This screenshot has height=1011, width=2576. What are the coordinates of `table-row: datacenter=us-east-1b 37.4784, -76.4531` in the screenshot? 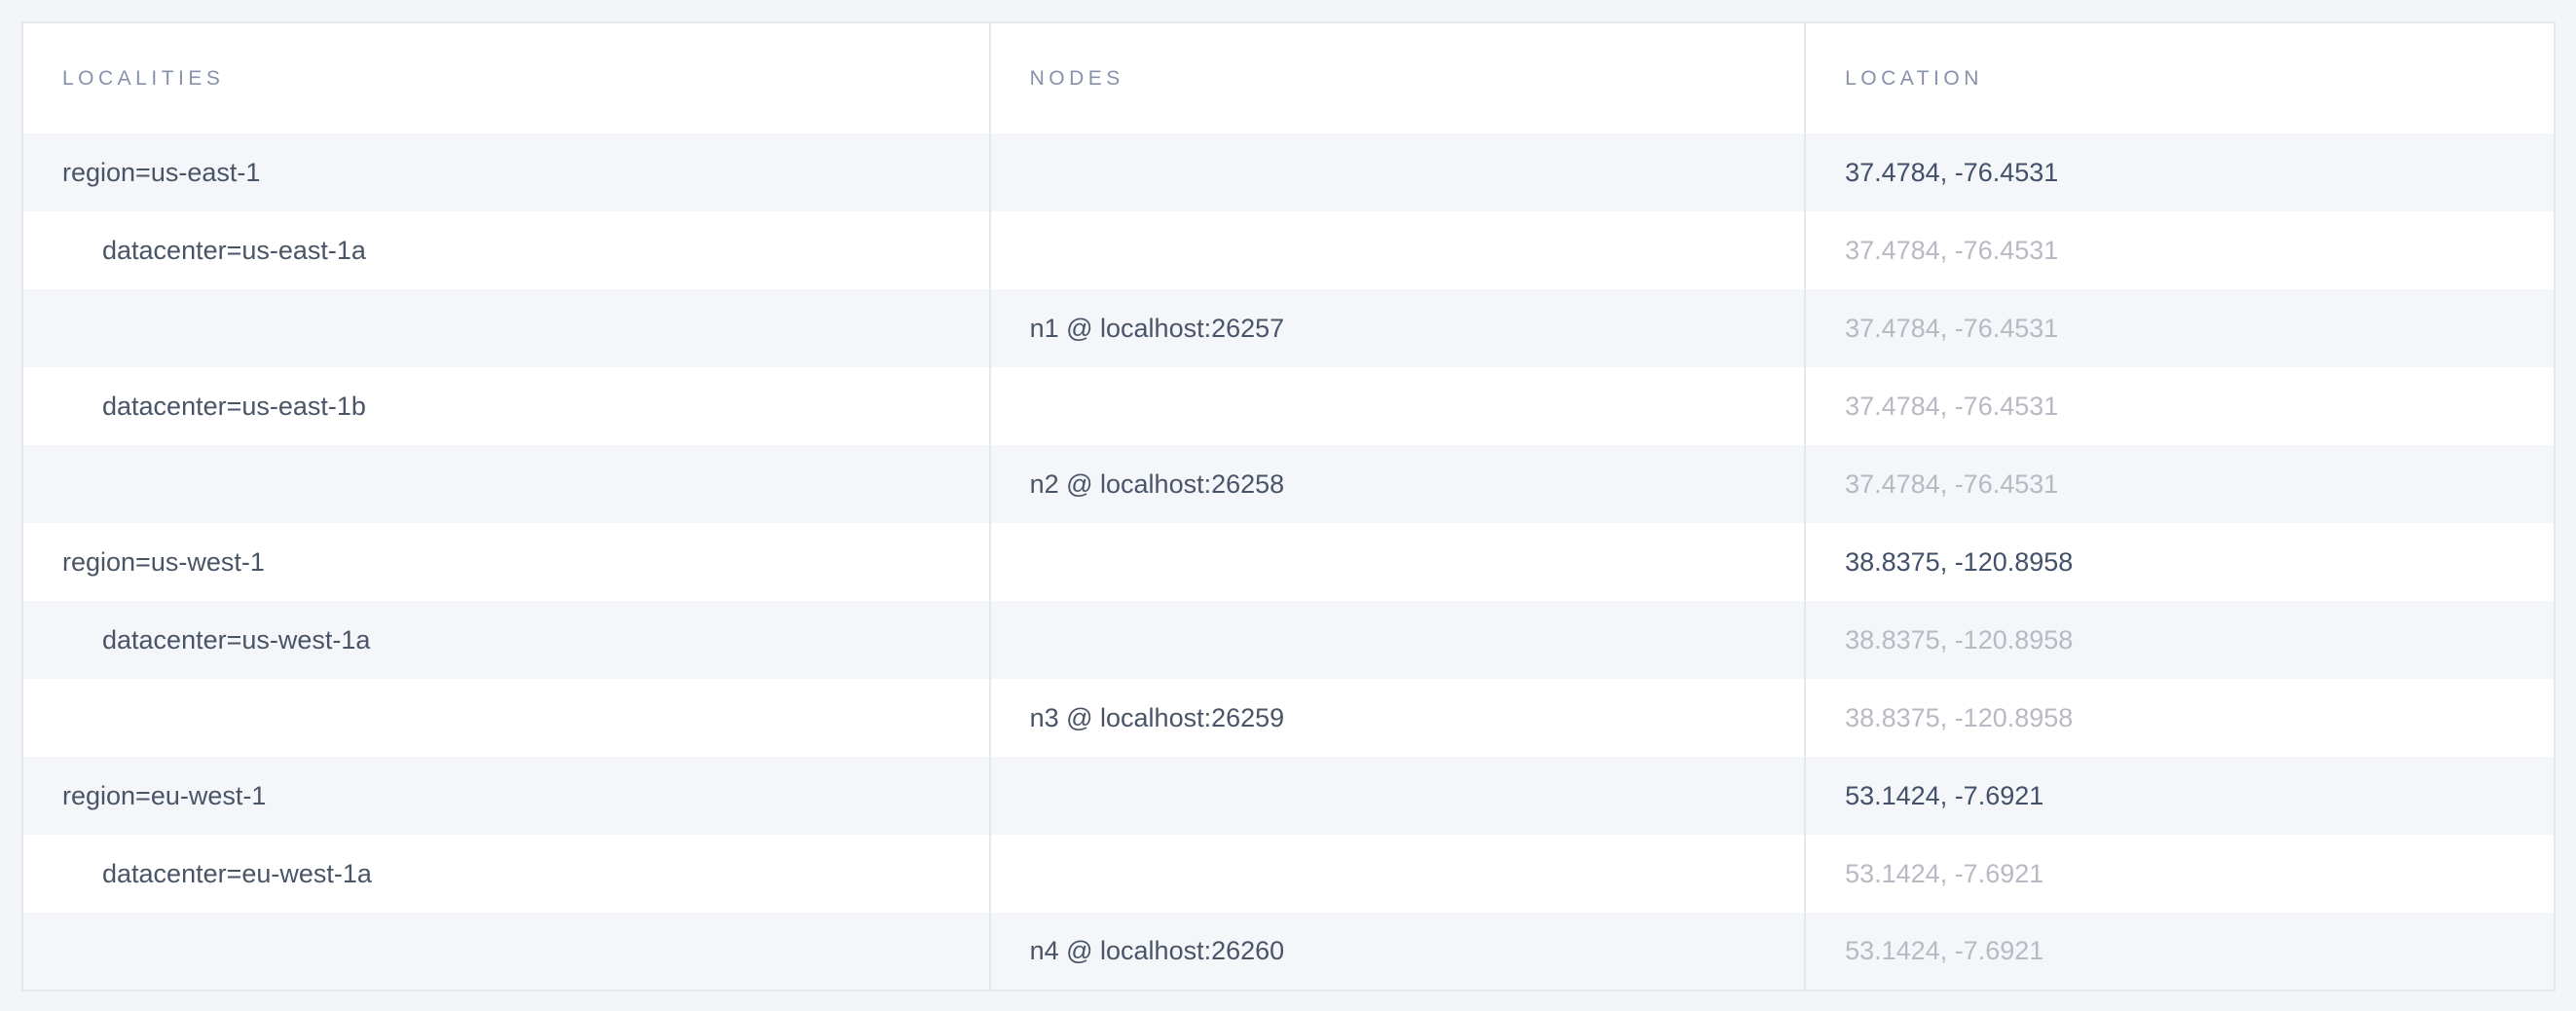 It's located at (1288, 406).